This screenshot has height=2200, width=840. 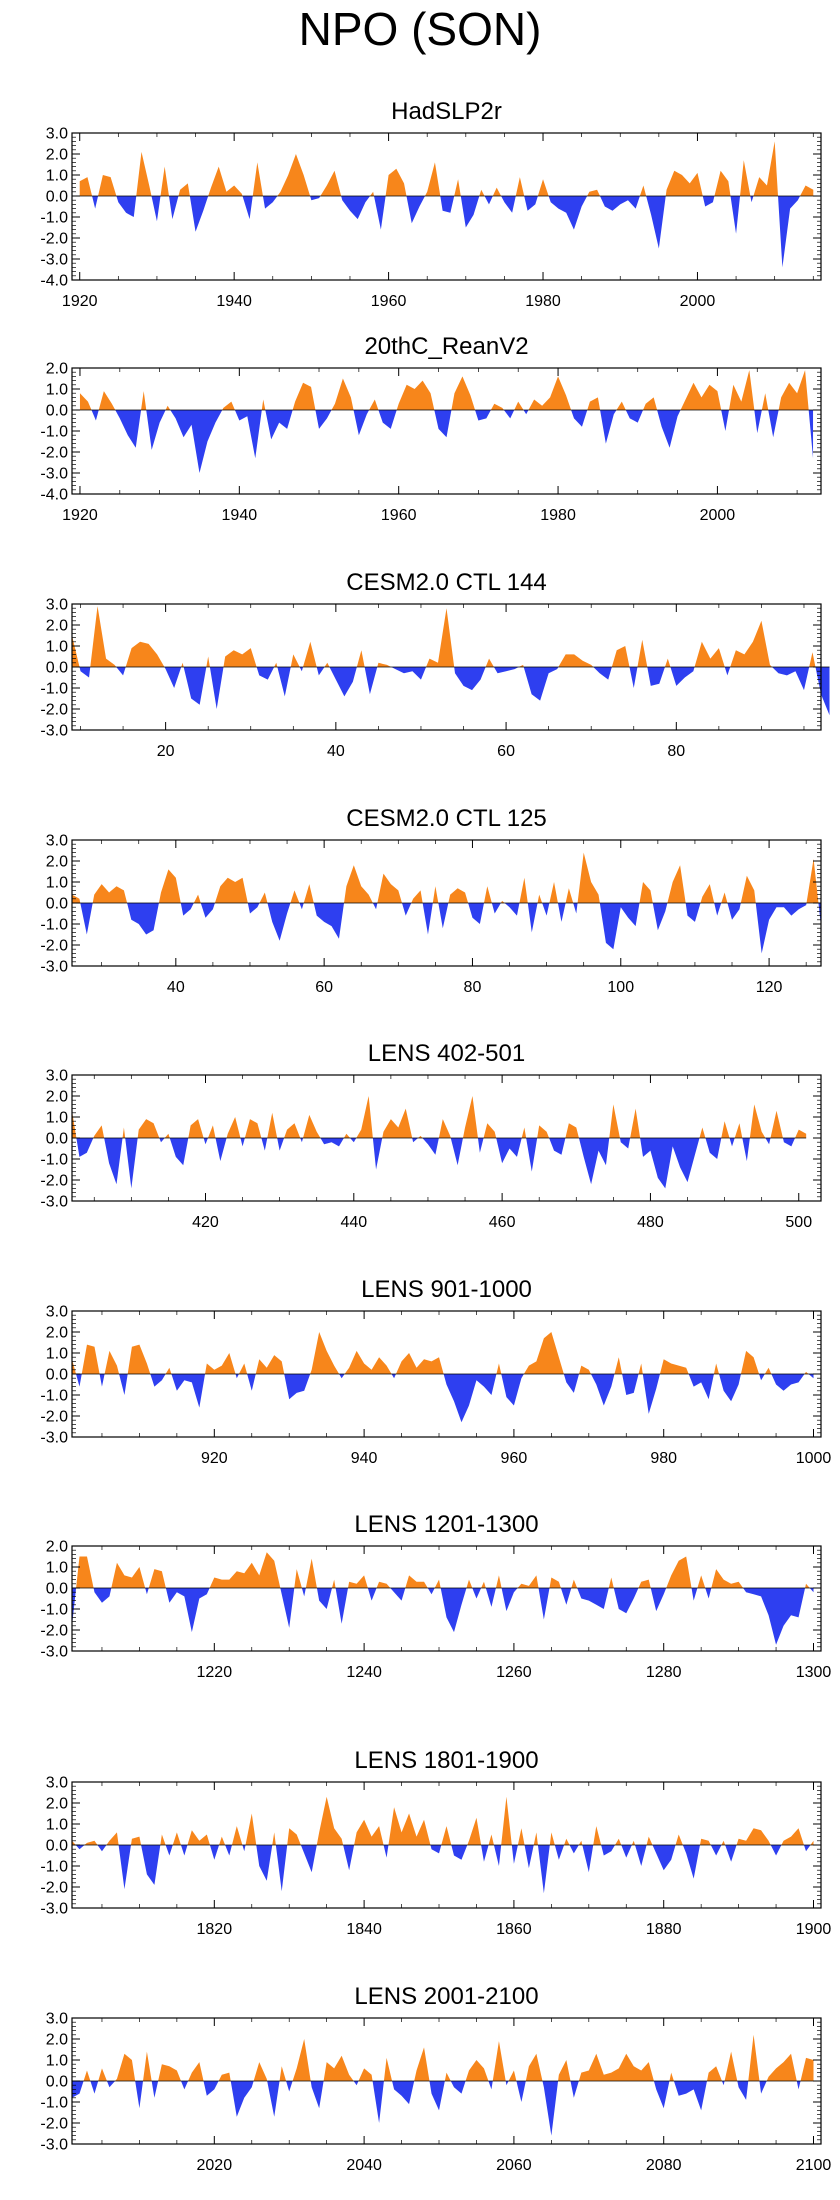 I want to click on x-tick-label: 960, so click(x=514, y=1458).